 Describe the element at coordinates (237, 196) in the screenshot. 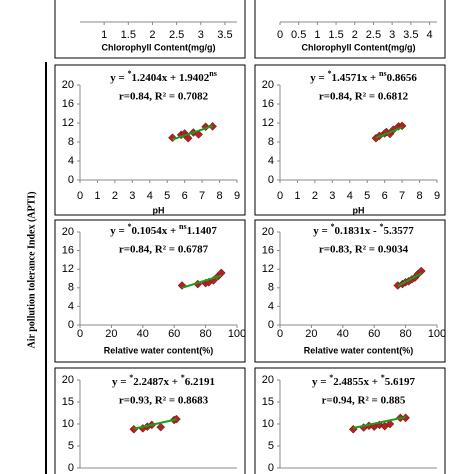

I see `x-tick-label: 9` at that location.